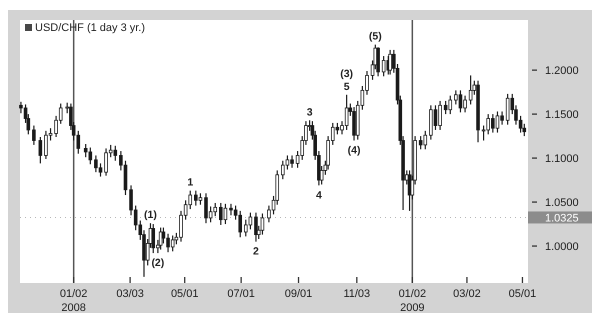 This screenshot has height=322, width=608. Describe the element at coordinates (347, 86) in the screenshot. I see `annotation: 5` at that location.